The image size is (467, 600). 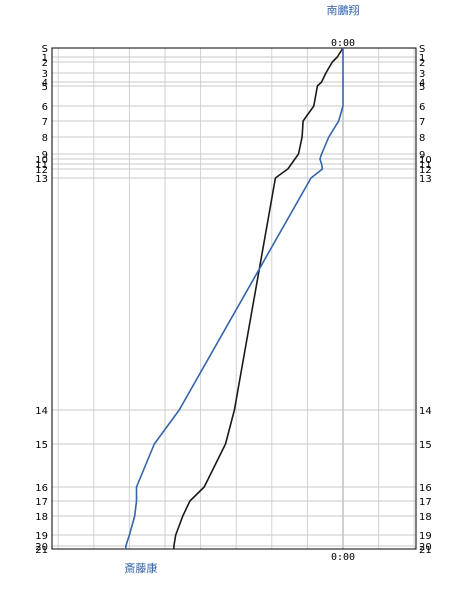 I want to click on right-control-label: 3, so click(x=422, y=74).